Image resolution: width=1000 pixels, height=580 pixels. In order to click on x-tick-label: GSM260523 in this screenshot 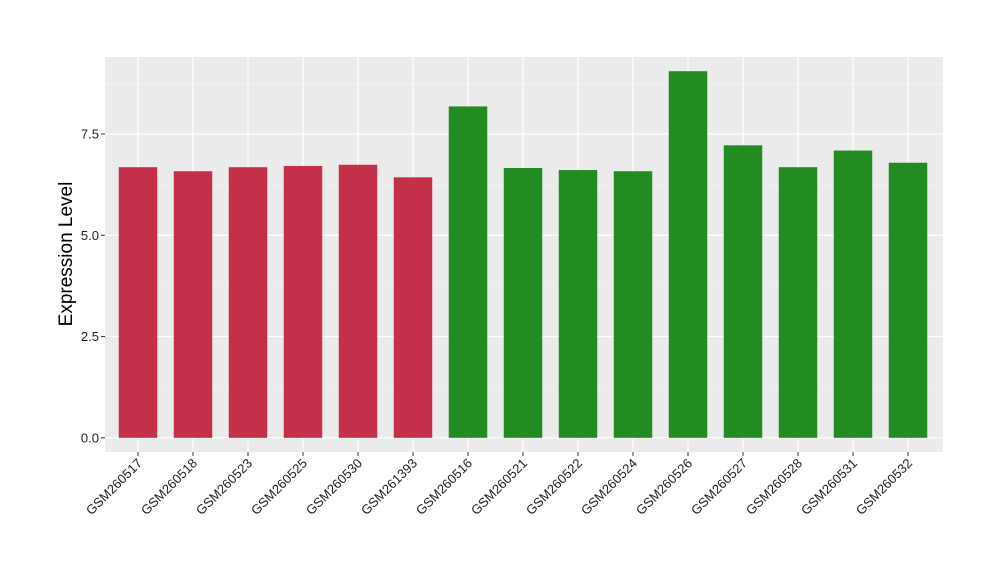, I will do `click(224, 487)`.